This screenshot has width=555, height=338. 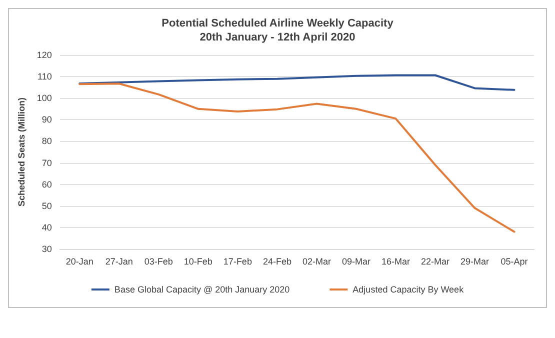 What do you see at coordinates (356, 261) in the screenshot?
I see `x-tick-label: 09-Mar` at bounding box center [356, 261].